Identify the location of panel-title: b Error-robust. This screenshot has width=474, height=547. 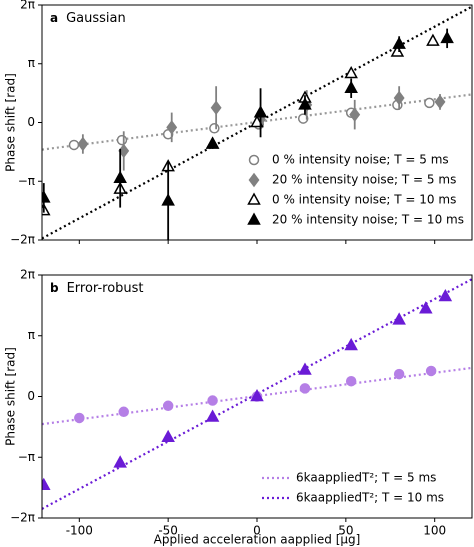
(97, 288).